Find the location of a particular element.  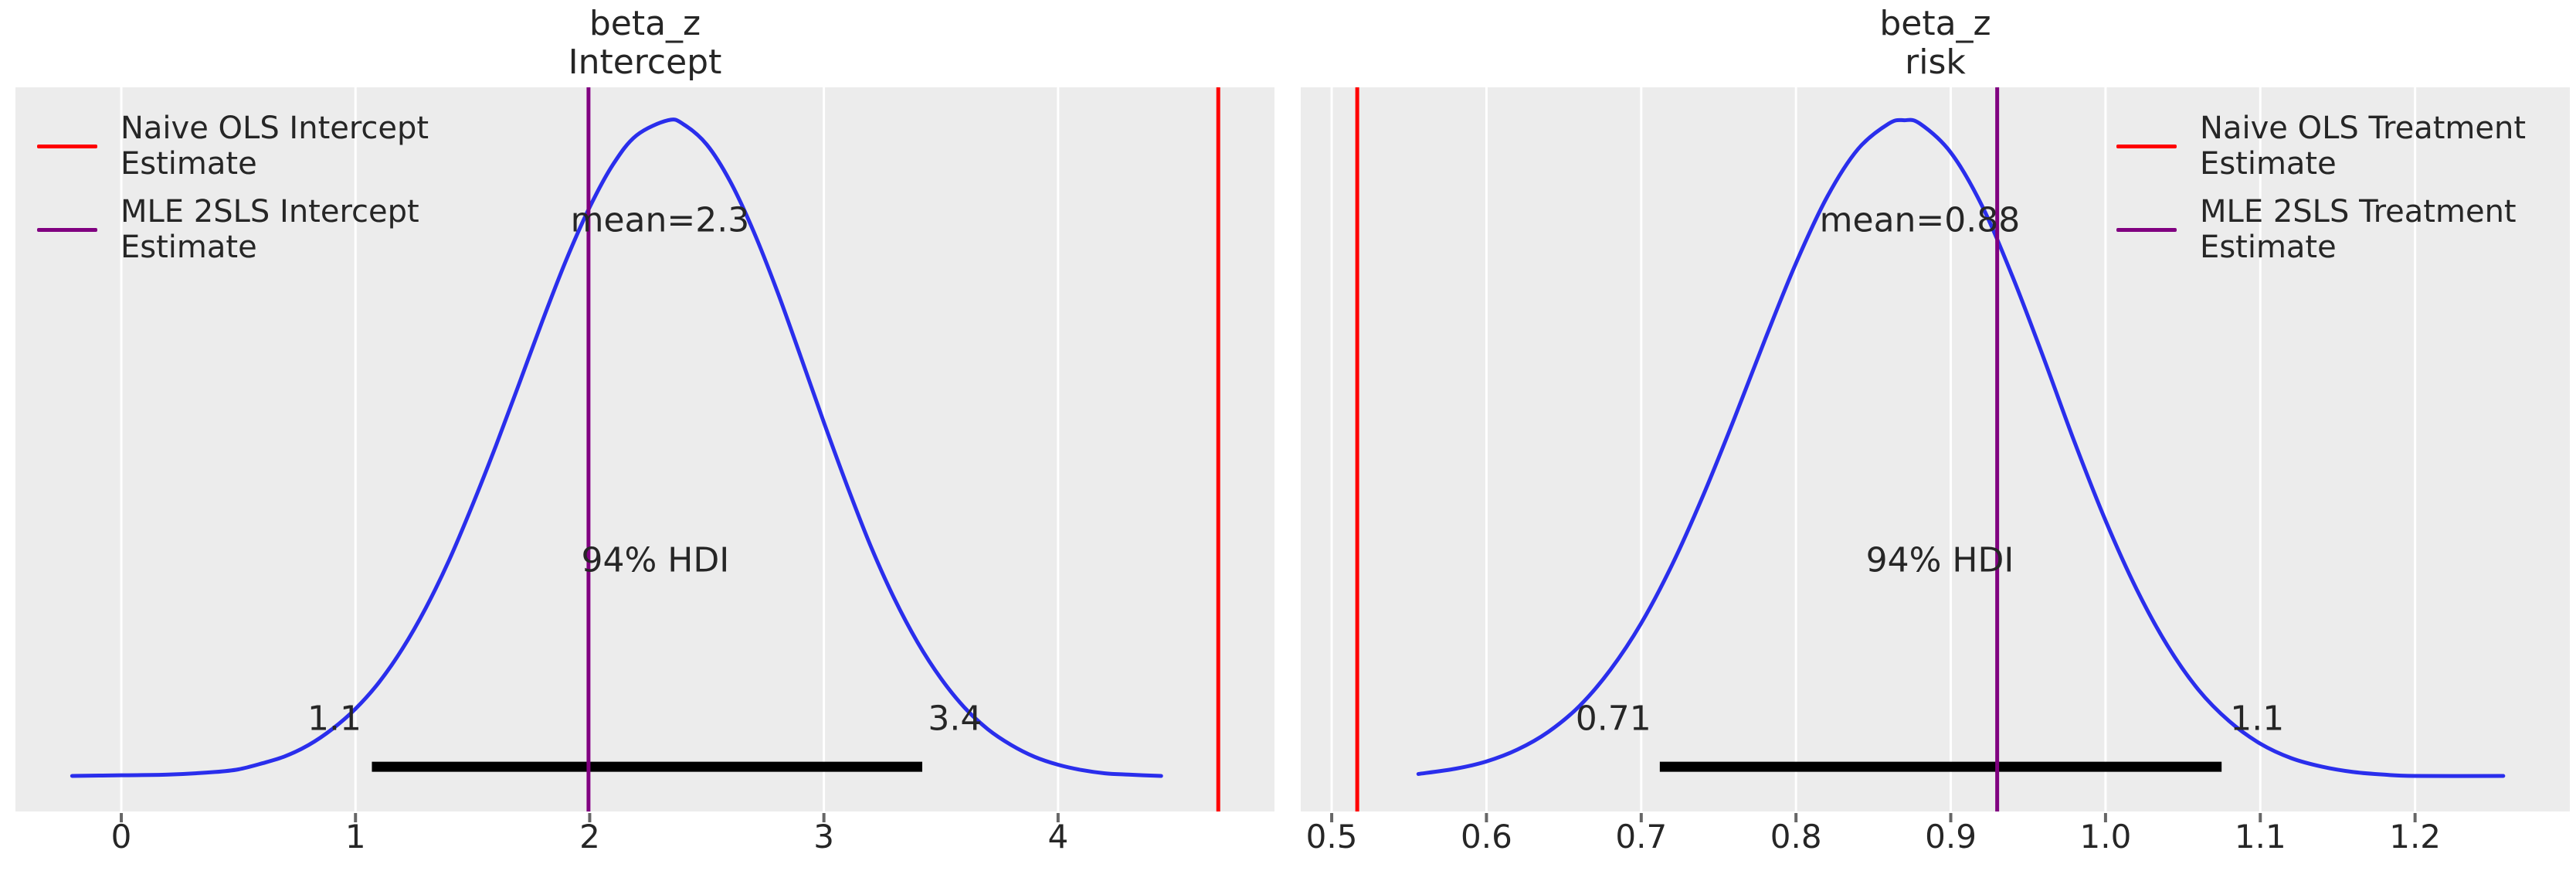

x-tick-label: 0.9 is located at coordinates (1951, 837).